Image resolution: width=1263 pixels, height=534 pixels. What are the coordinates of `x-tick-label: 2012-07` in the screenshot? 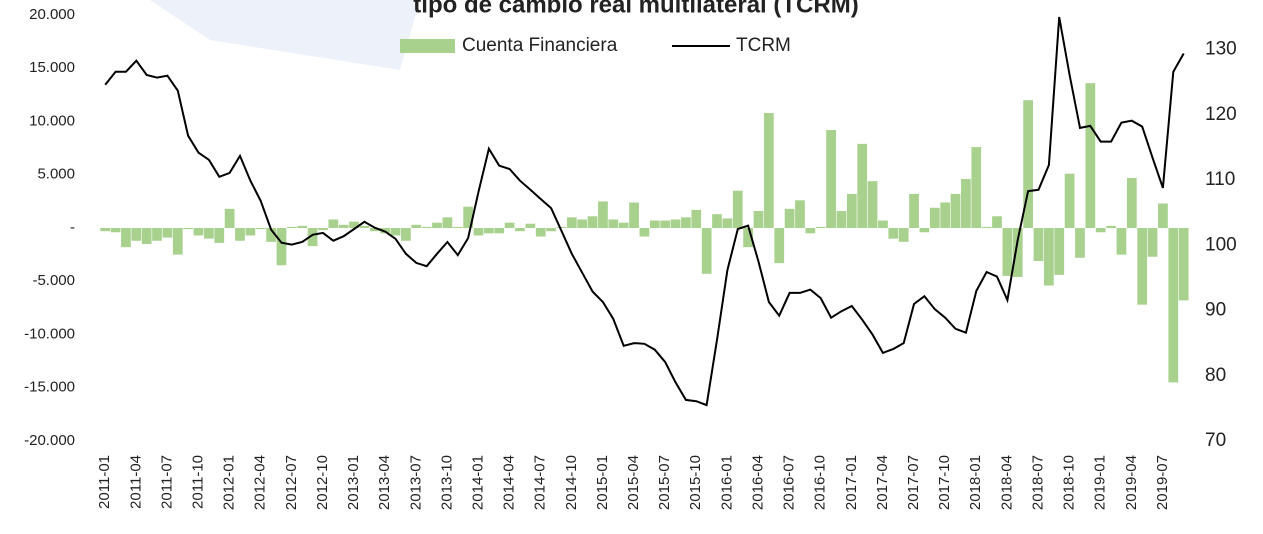 It's located at (291, 482).